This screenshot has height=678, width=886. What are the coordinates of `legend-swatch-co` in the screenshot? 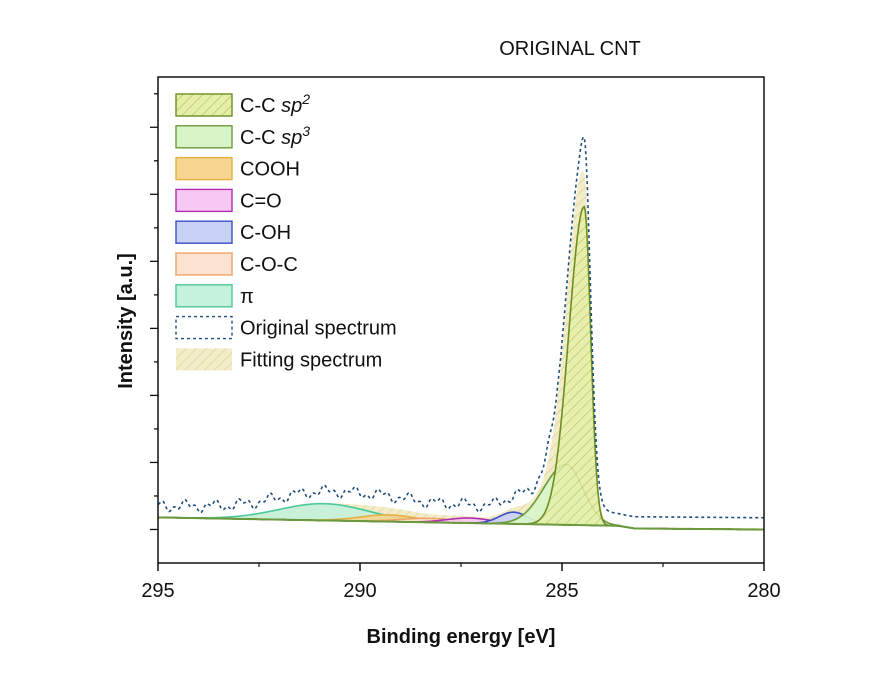 It's located at (204, 200).